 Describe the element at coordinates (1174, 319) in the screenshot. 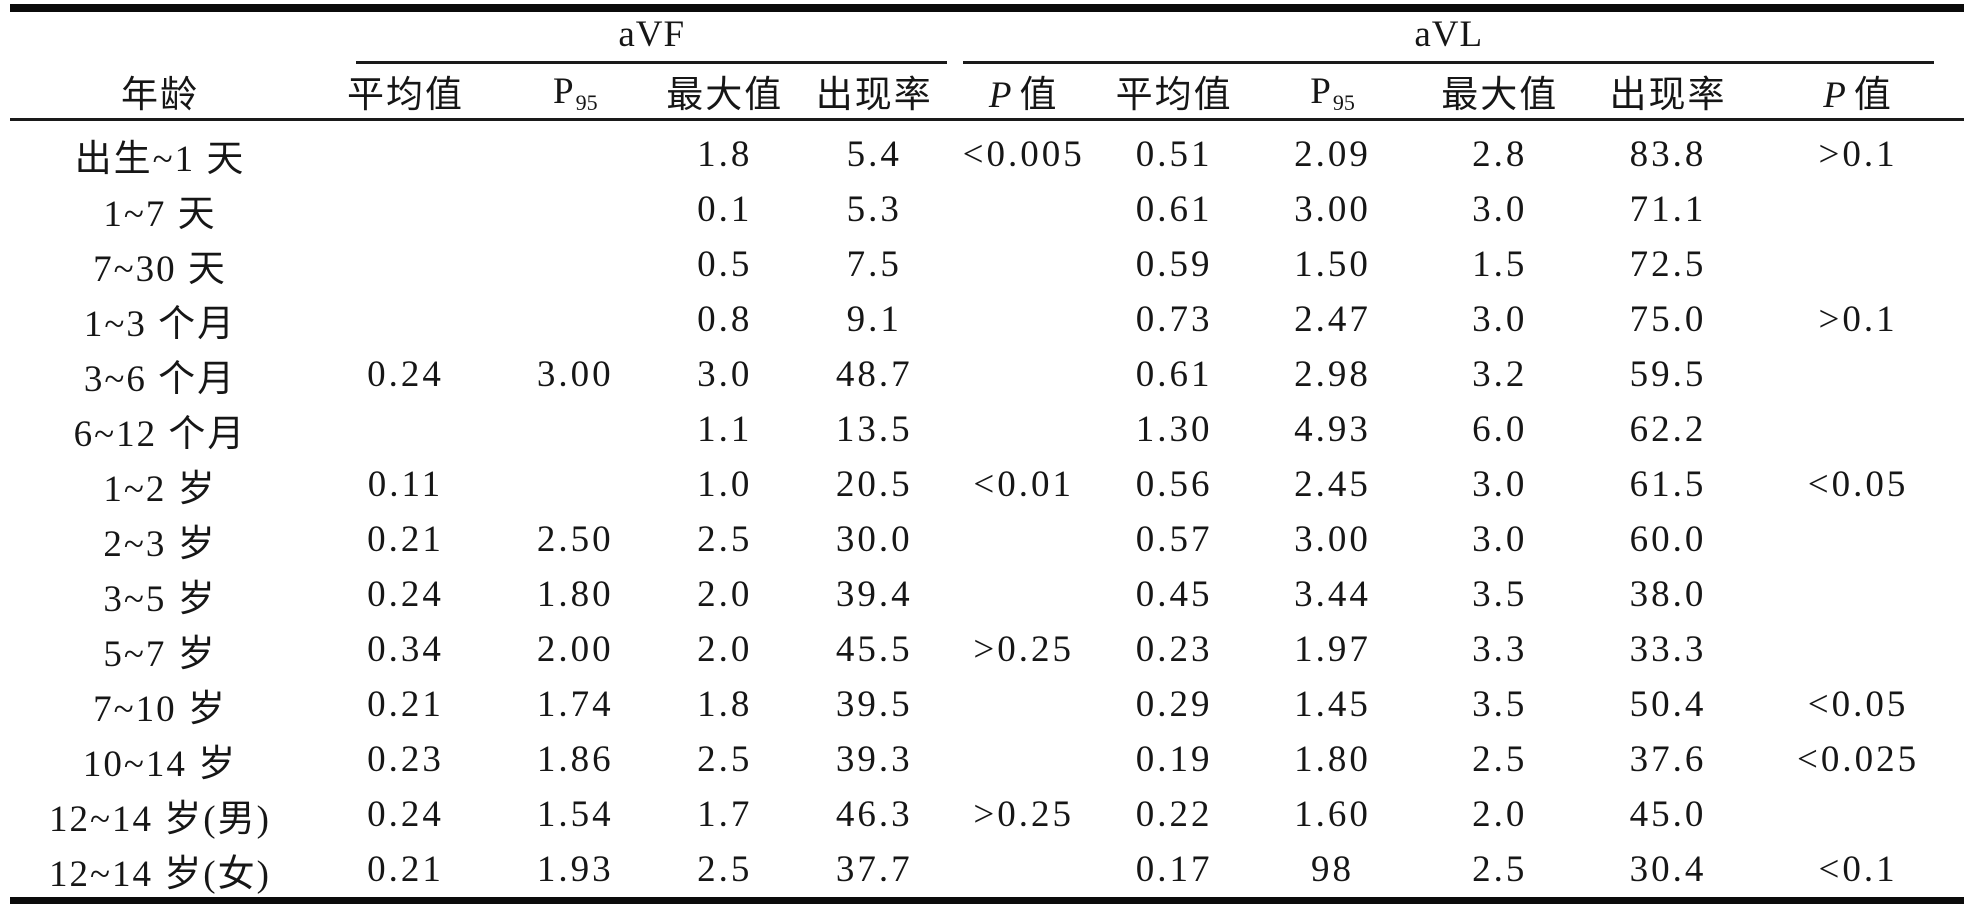

I see `value-cell: 0.73` at that location.